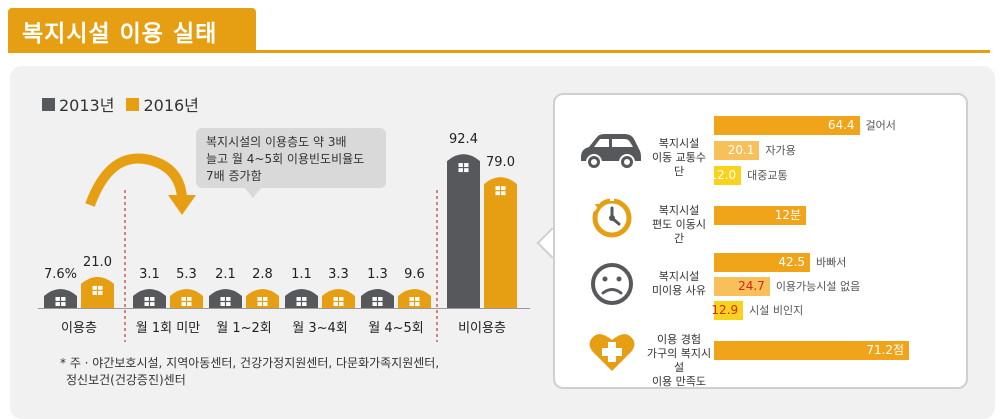  What do you see at coordinates (182, 205) in the screenshot?
I see `growth-arrow-head` at bounding box center [182, 205].